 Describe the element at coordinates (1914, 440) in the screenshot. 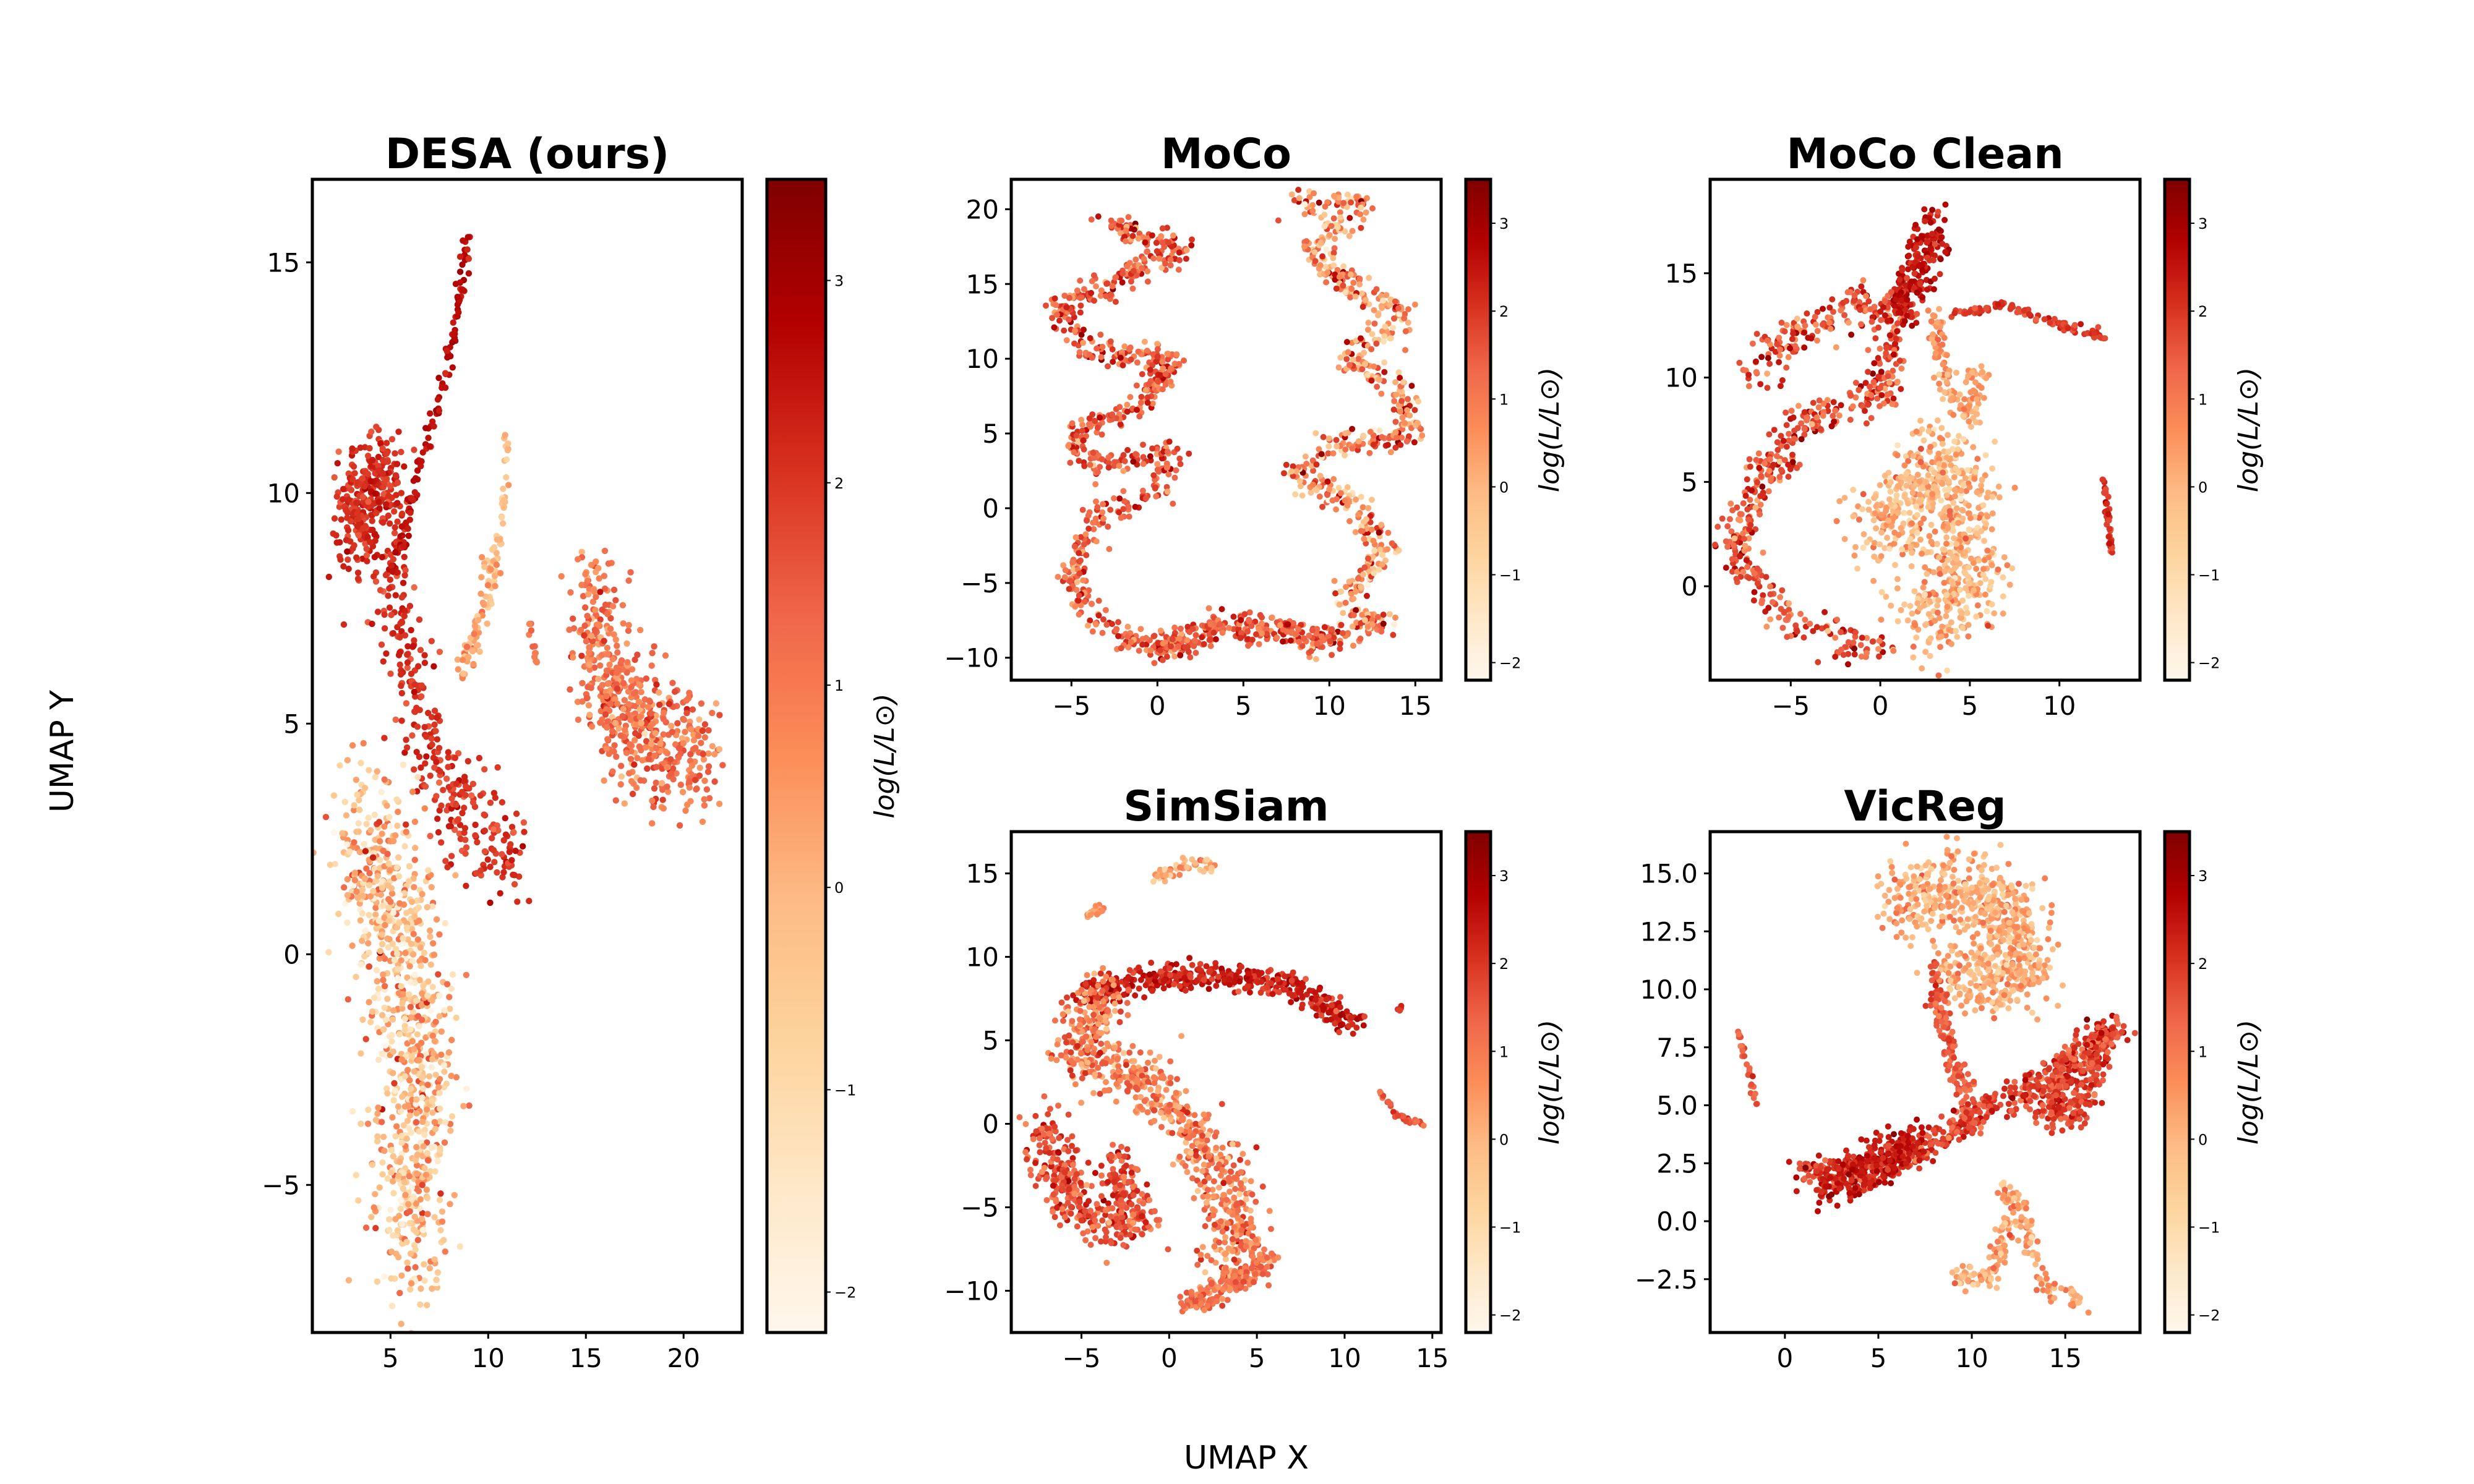

I see `scatter-points` at that location.